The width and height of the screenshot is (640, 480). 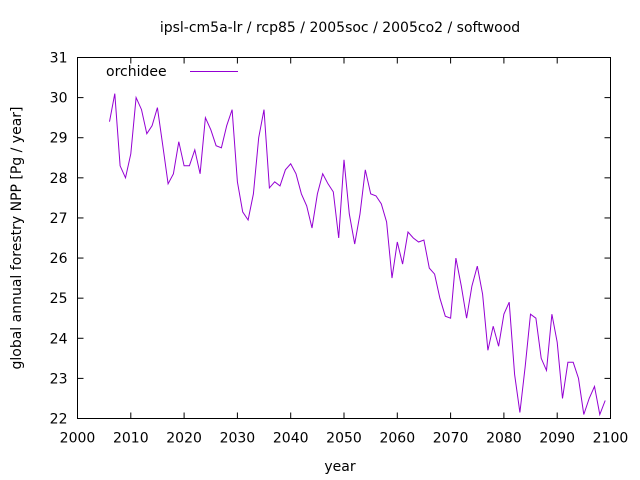 What do you see at coordinates (238, 439) in the screenshot?
I see `x-tick-label: 2030` at bounding box center [238, 439].